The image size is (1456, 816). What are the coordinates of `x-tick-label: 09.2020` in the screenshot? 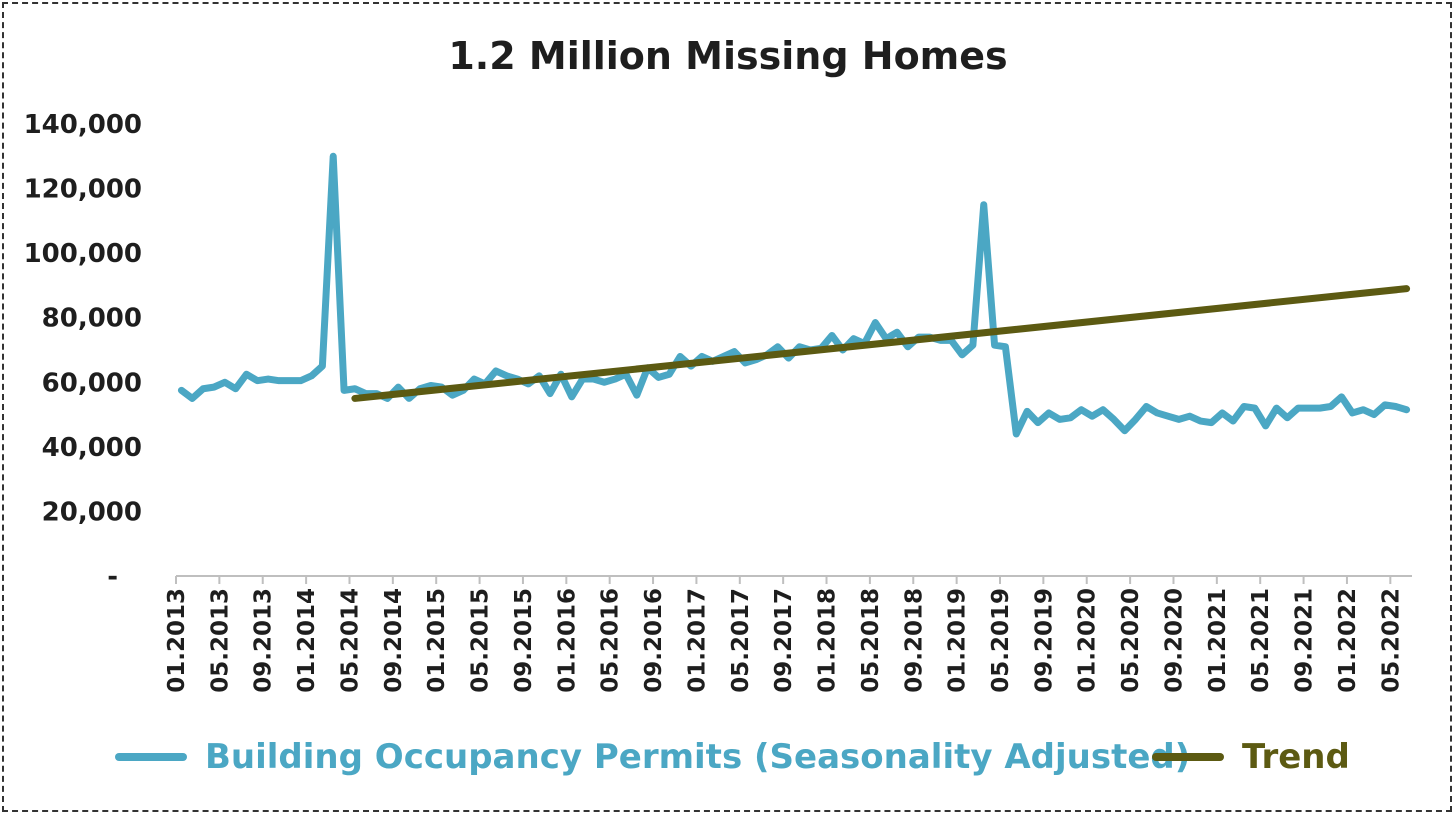 It's located at (1174, 640).